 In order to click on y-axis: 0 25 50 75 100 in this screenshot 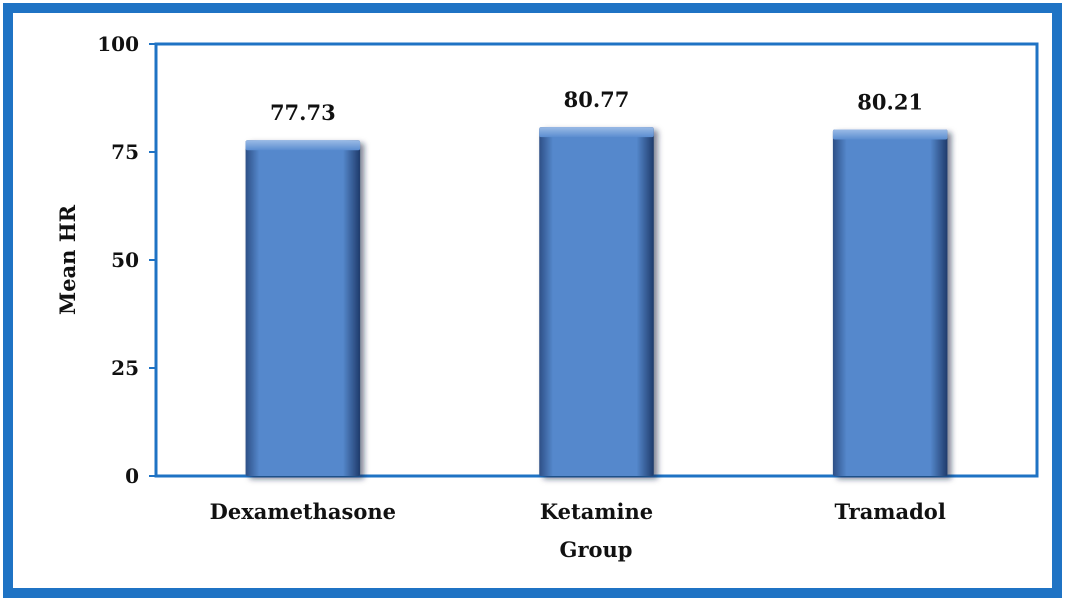, I will do `click(126, 260)`.